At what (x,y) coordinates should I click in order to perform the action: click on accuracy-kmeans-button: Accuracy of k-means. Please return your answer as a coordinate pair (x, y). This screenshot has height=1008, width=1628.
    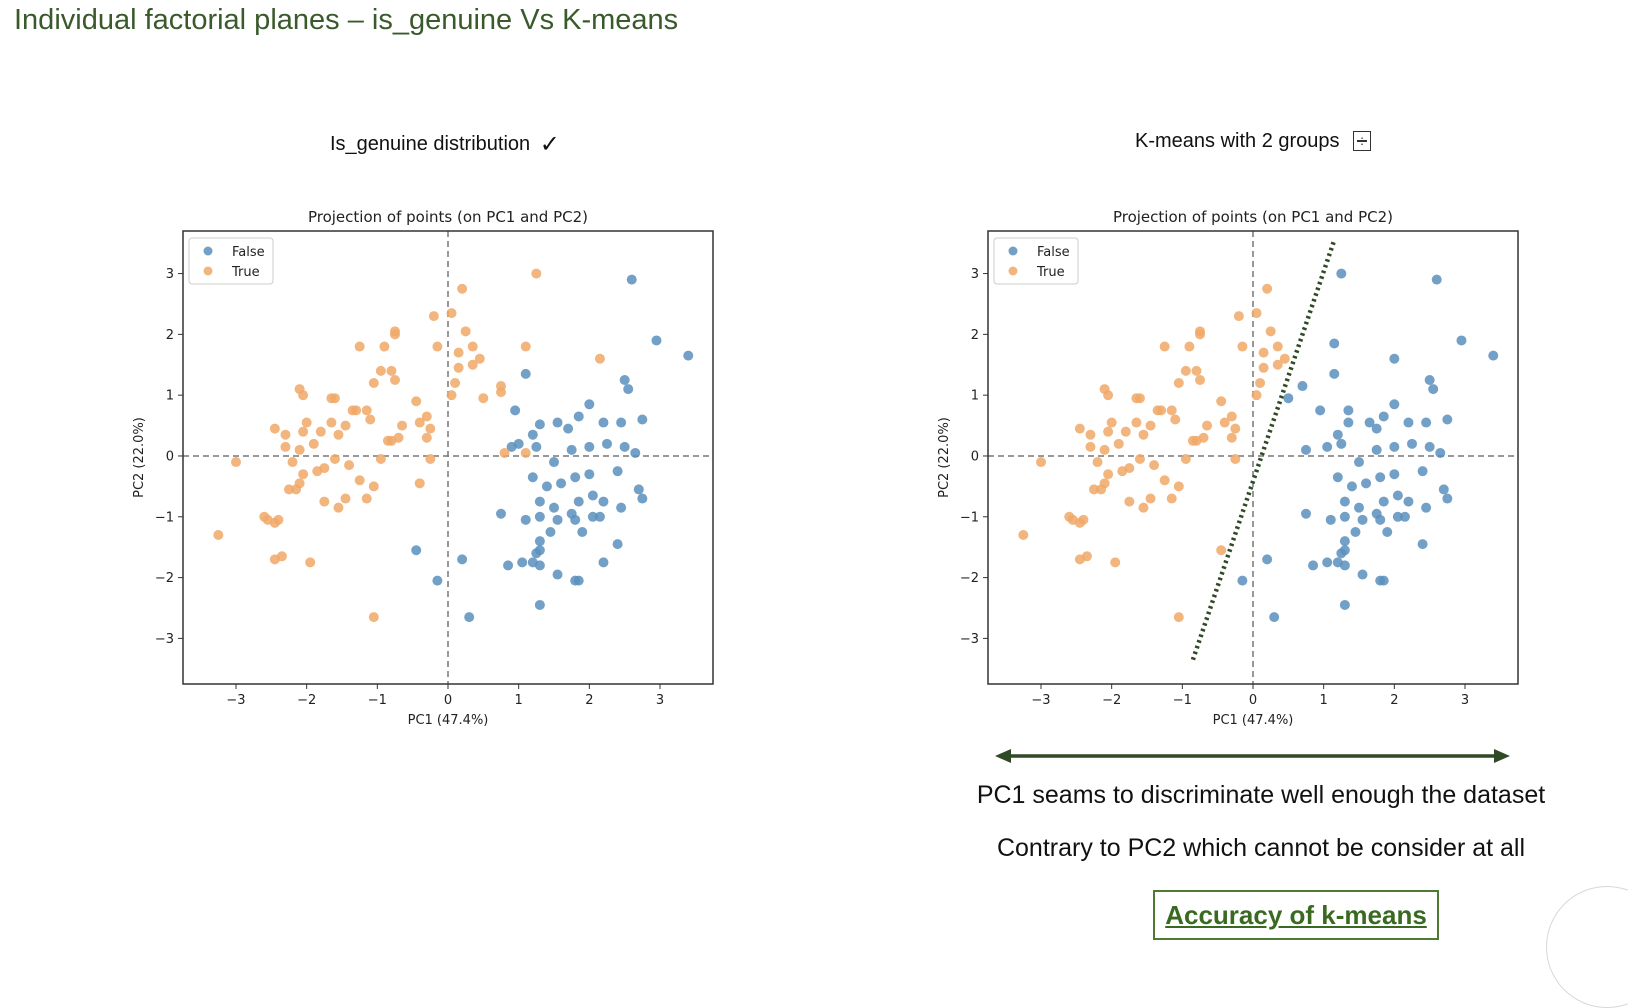
    Looking at the image, I should click on (1296, 915).